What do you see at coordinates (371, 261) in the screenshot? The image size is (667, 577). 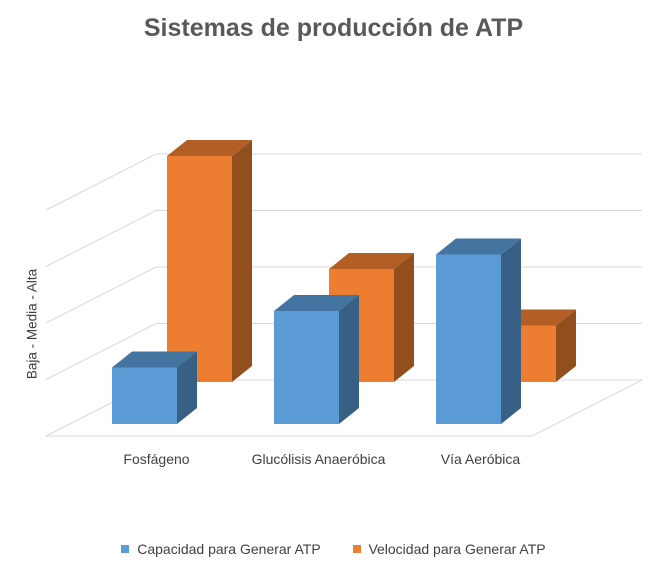 I see `bar-velocidad-2-top` at bounding box center [371, 261].